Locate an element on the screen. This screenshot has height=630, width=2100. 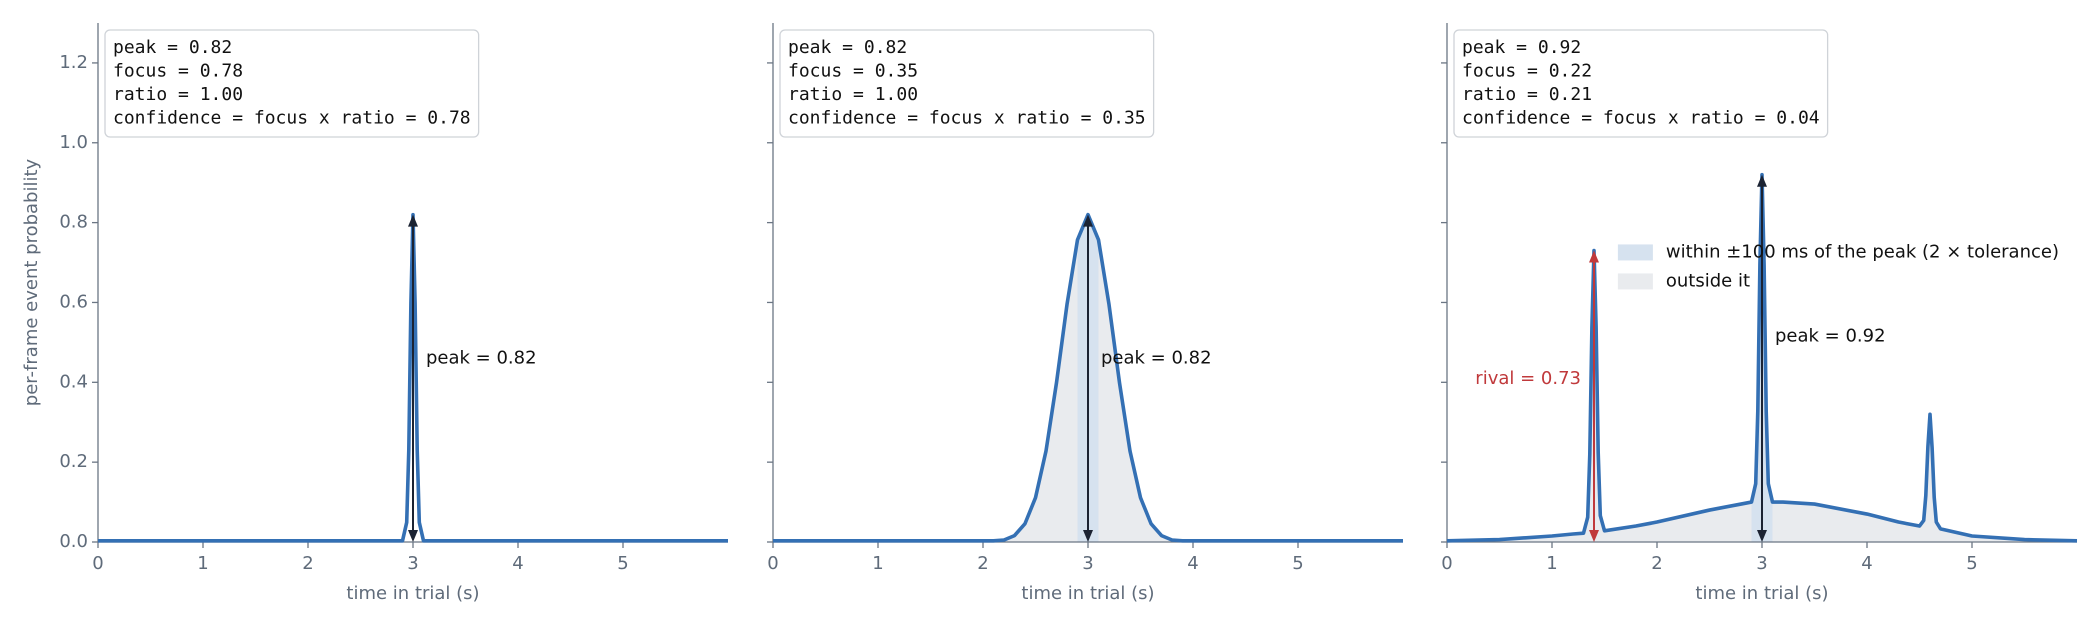
y-tick-label: 0.6 is located at coordinates (73, 301).